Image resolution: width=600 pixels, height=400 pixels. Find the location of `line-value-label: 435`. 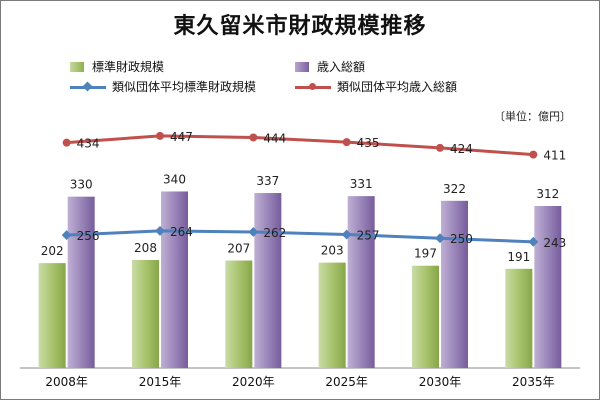

line-value-label: 435 is located at coordinates (368, 143).